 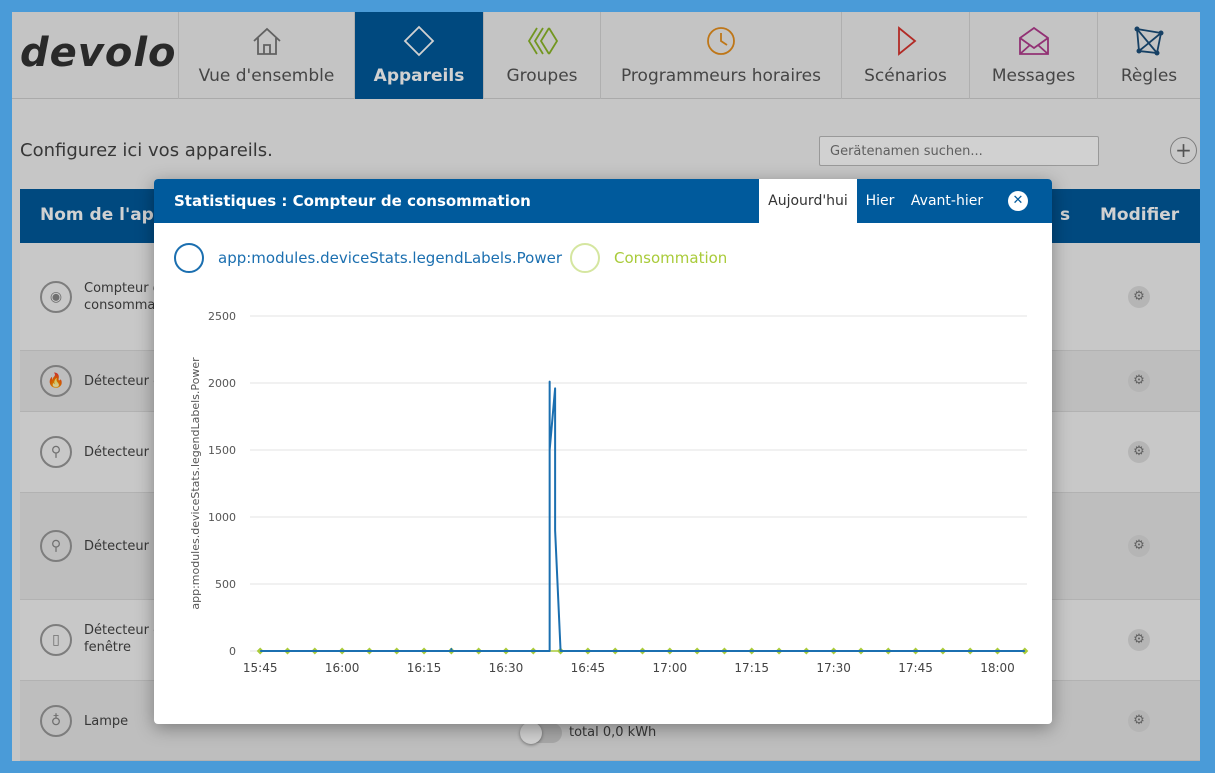 What do you see at coordinates (613, 732) in the screenshot?
I see `device-total-consumption: total 0,0 kWh` at bounding box center [613, 732].